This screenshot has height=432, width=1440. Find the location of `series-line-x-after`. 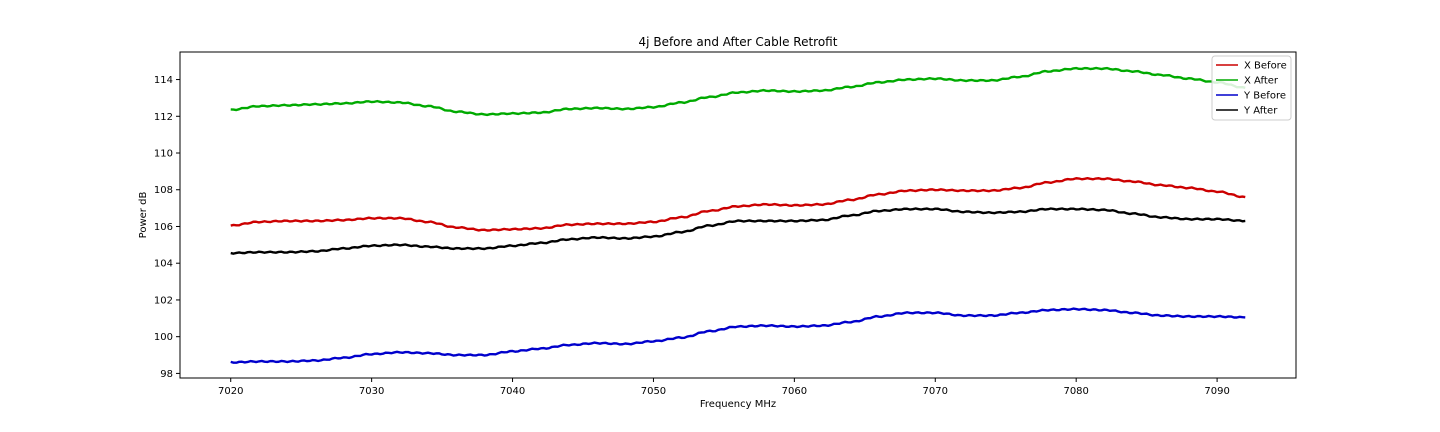

series-line-x-after is located at coordinates (738, 91).